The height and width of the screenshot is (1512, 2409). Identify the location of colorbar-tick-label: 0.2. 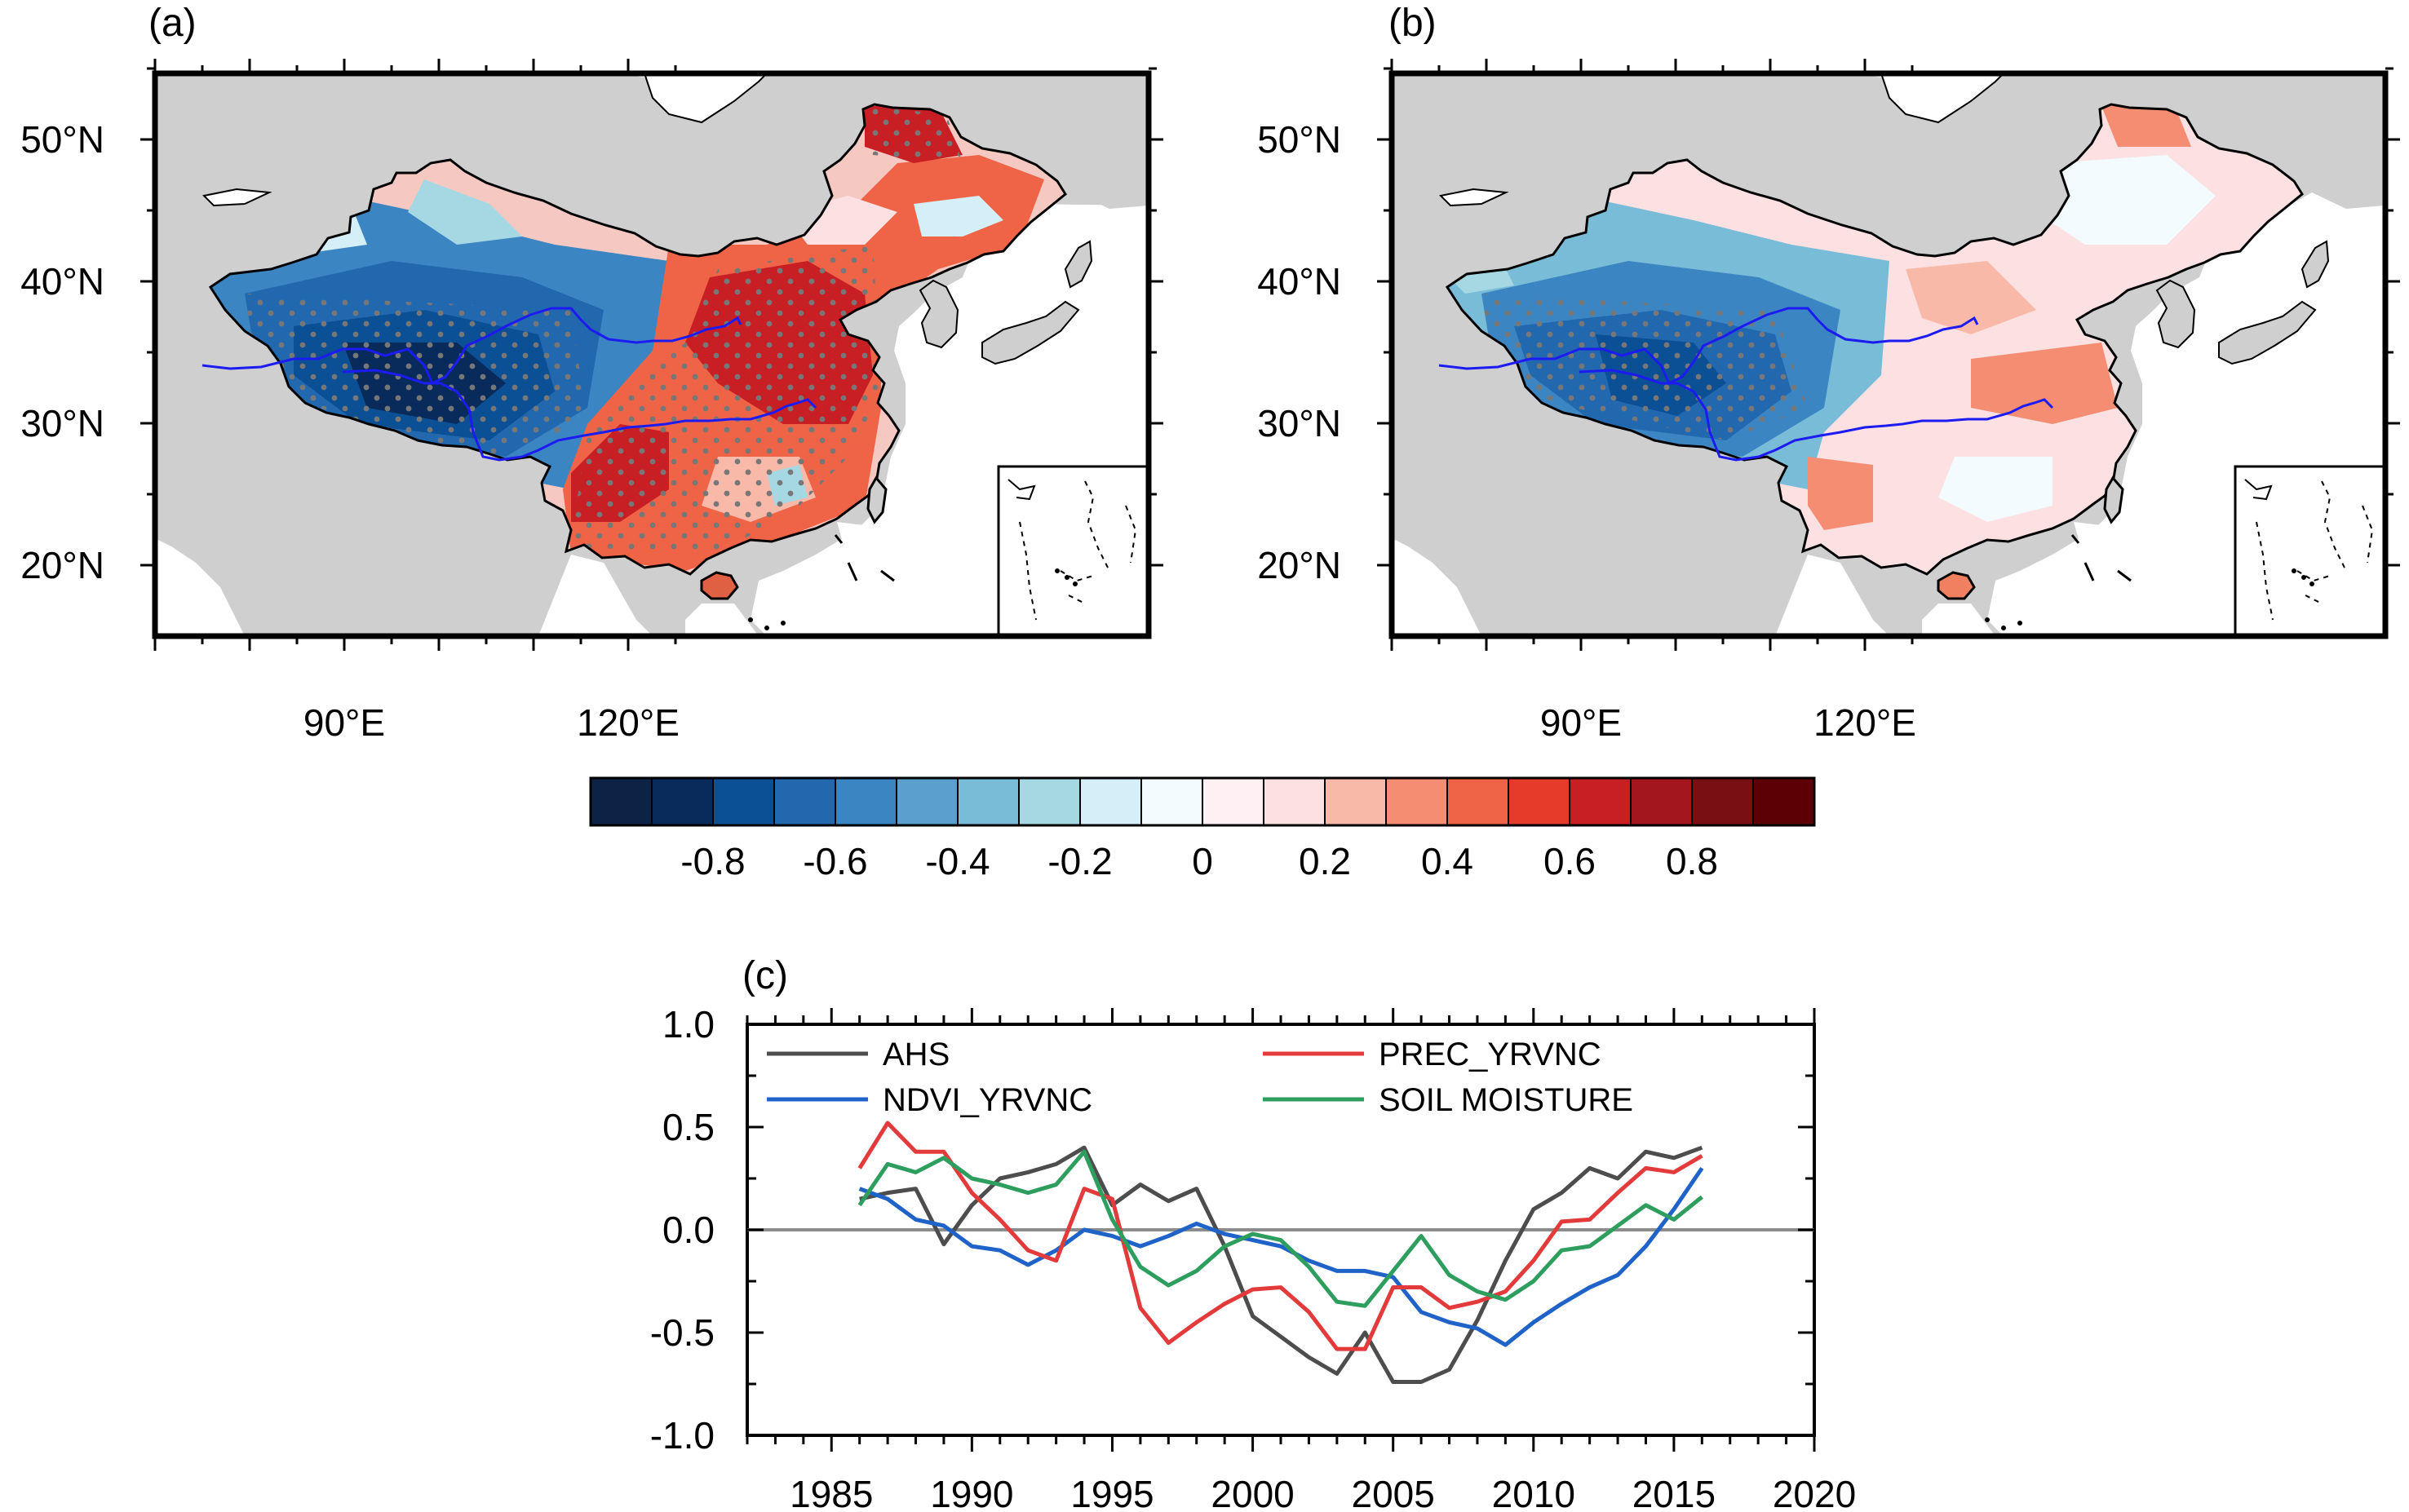
(1325, 861).